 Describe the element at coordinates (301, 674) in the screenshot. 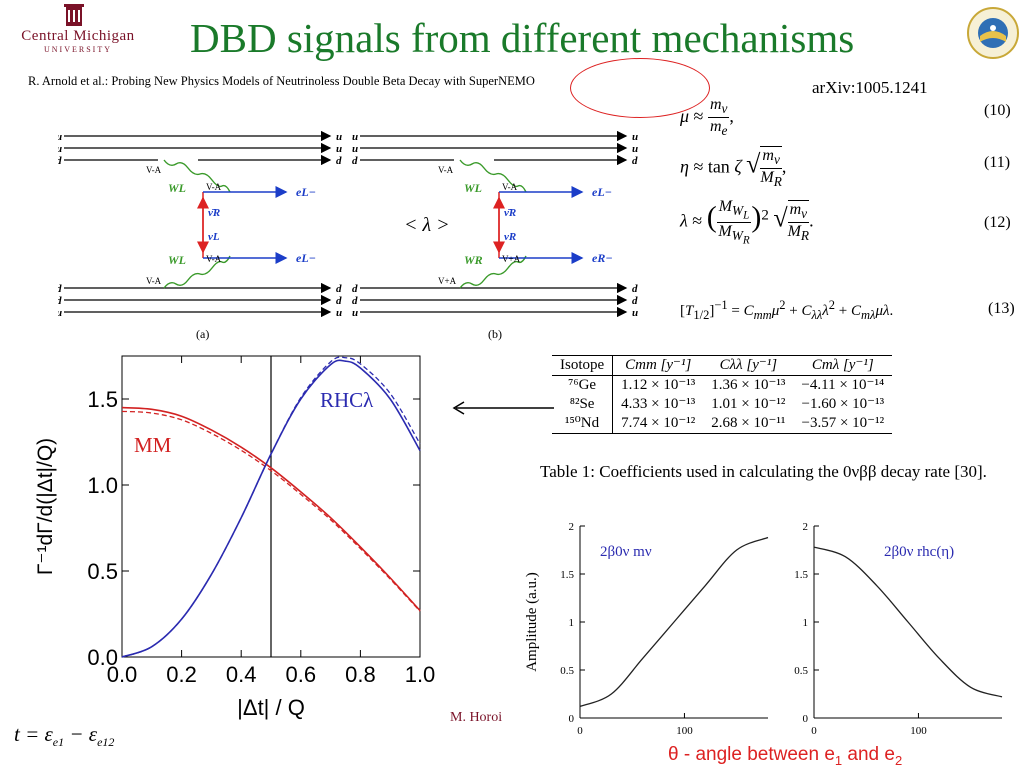

I see `x-tick-label: 0.6` at that location.